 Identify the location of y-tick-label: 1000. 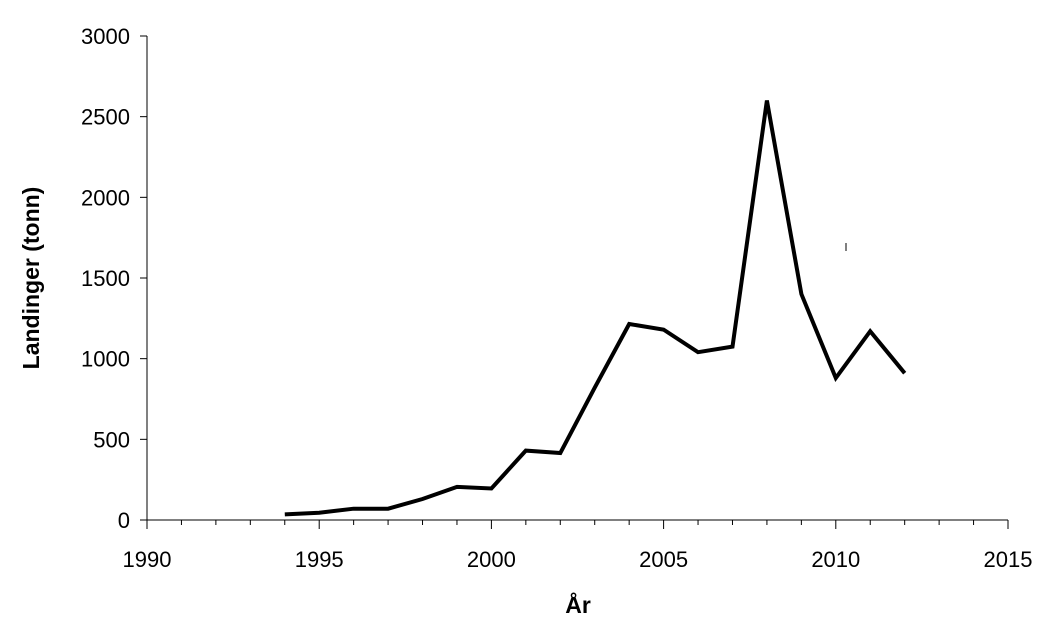
(105, 359).